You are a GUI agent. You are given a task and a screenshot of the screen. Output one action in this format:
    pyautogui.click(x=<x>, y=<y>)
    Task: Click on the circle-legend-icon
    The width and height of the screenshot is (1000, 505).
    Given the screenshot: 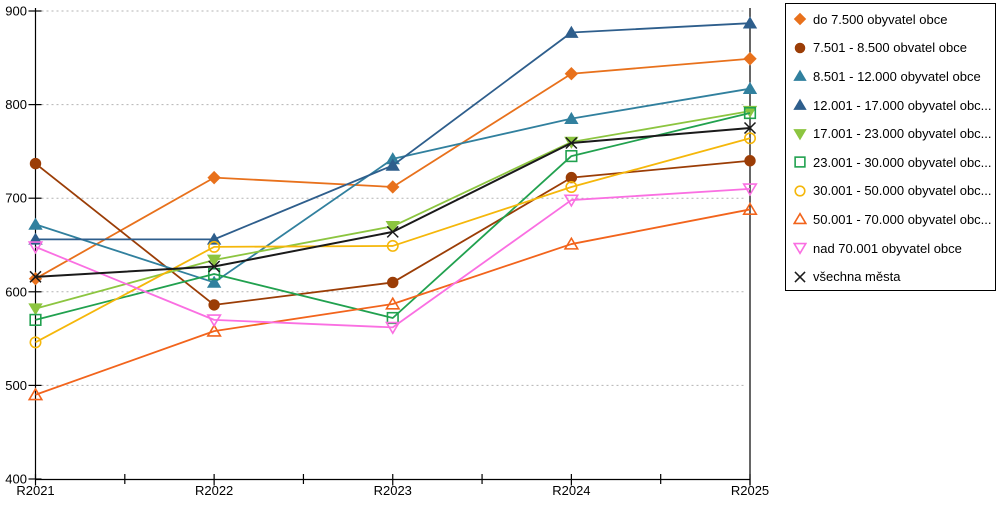 What is the action you would take?
    pyautogui.click(x=800, y=48)
    